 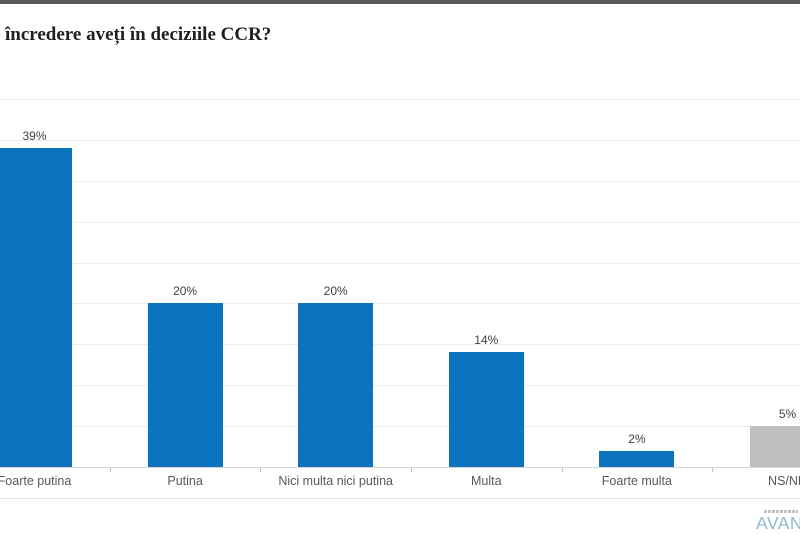 What do you see at coordinates (335, 481) in the screenshot?
I see `category-label-nici-multa-nici-putina: Nici multa nici putina` at bounding box center [335, 481].